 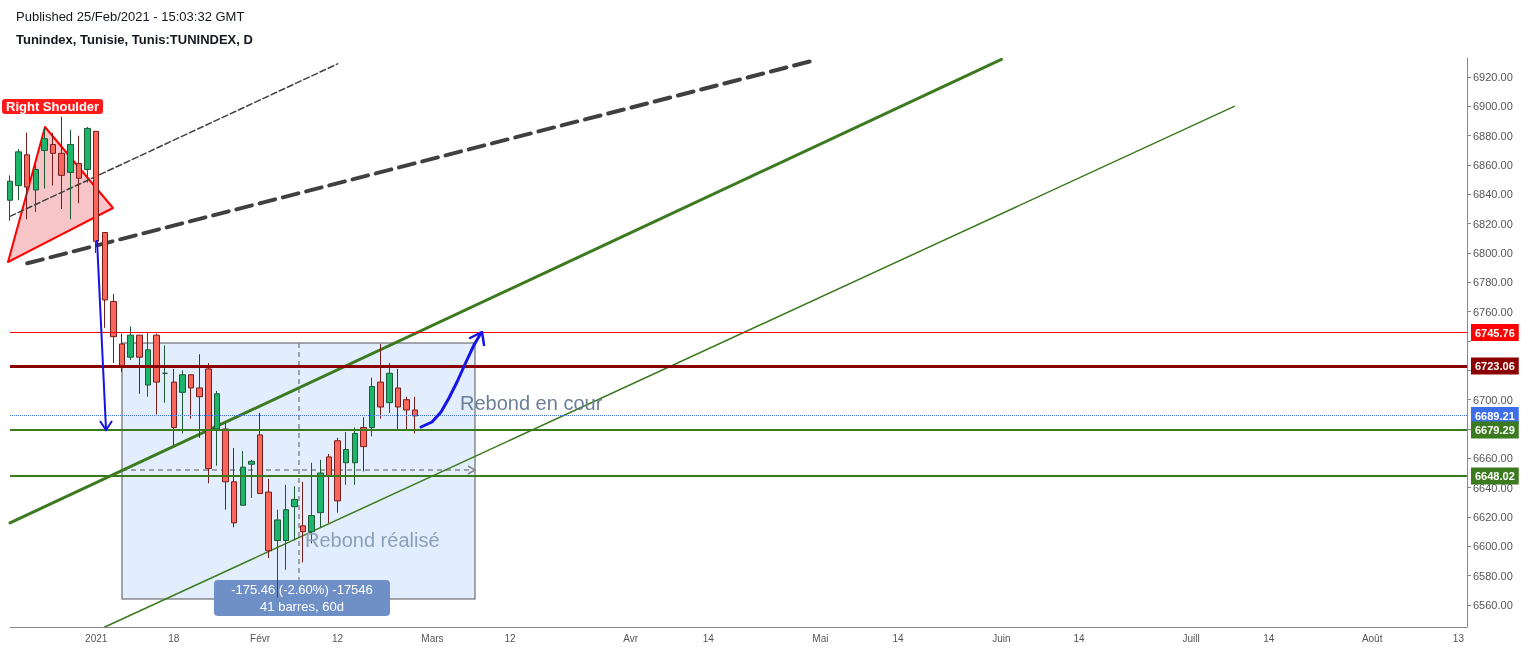 What do you see at coordinates (1493, 575) in the screenshot?
I see `y-tick-label: 6580.00` at bounding box center [1493, 575].